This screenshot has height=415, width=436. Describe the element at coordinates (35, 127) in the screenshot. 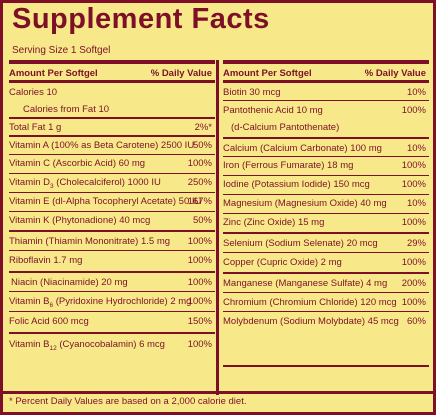

I see `total-fat: Total Fat 1 g` at that location.